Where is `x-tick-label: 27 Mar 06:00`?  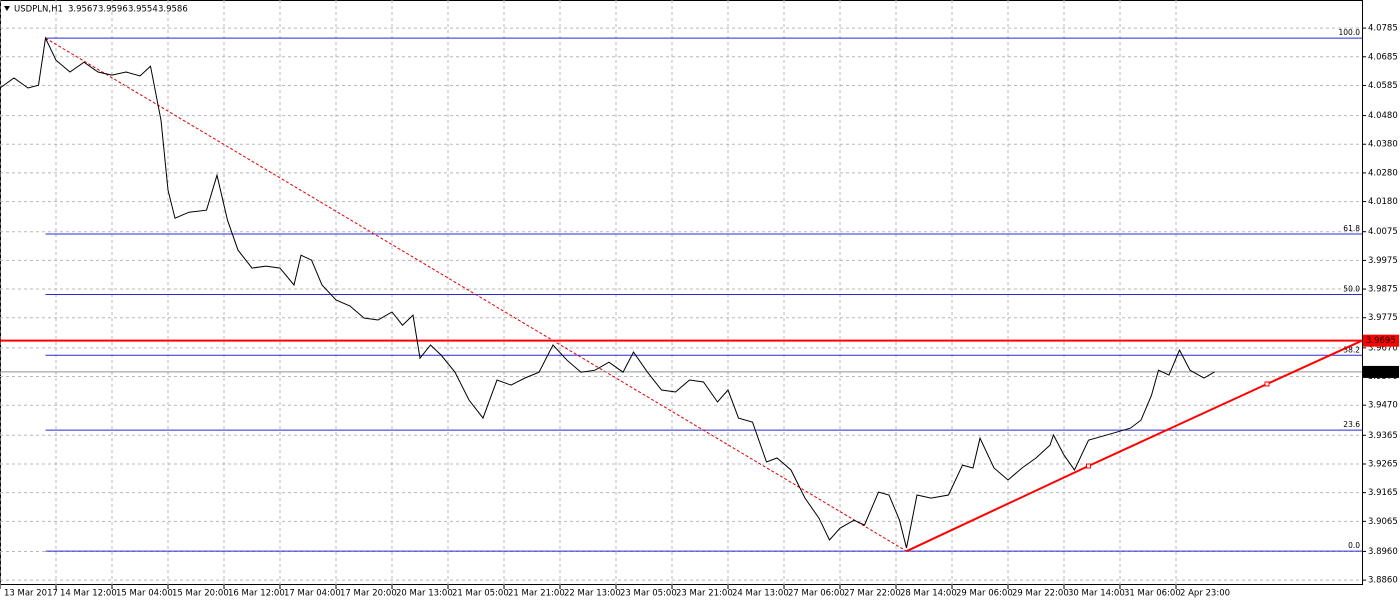
x-tick-label: 27 Mar 06:00 is located at coordinates (816, 594).